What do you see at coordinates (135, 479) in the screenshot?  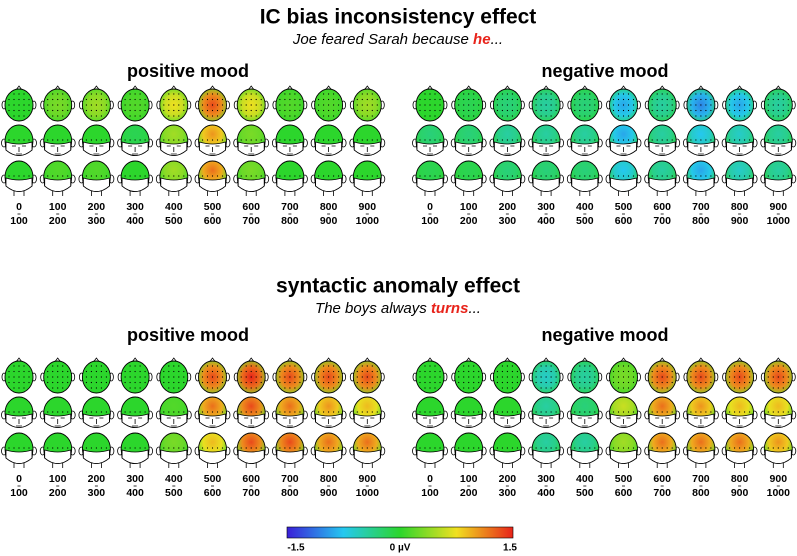 I see `window-start: 300` at bounding box center [135, 479].